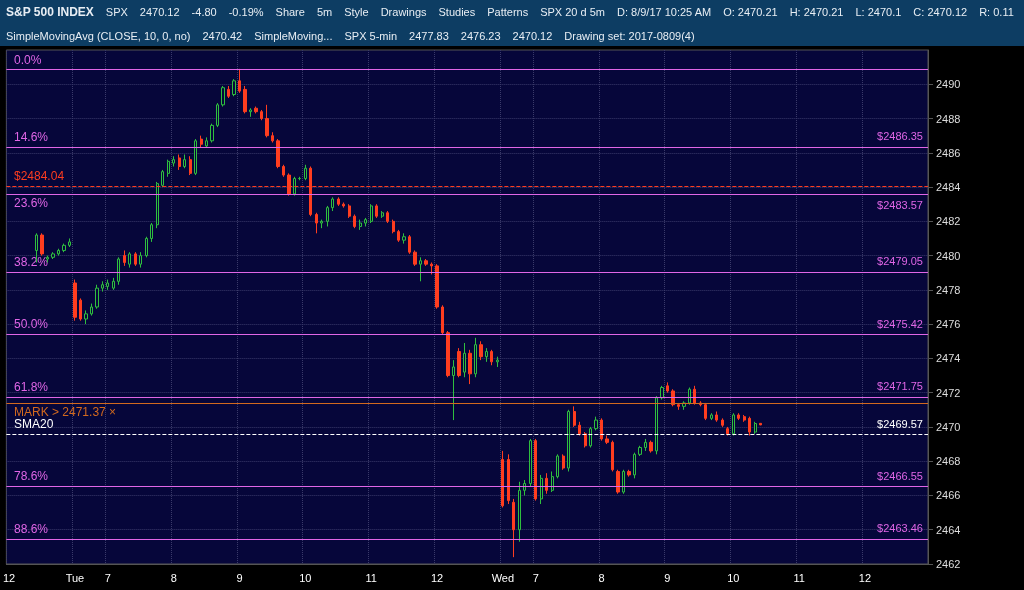 The width and height of the screenshot is (1024, 590). I want to click on annotation: MARK > 2471.37 ×, so click(65, 412).